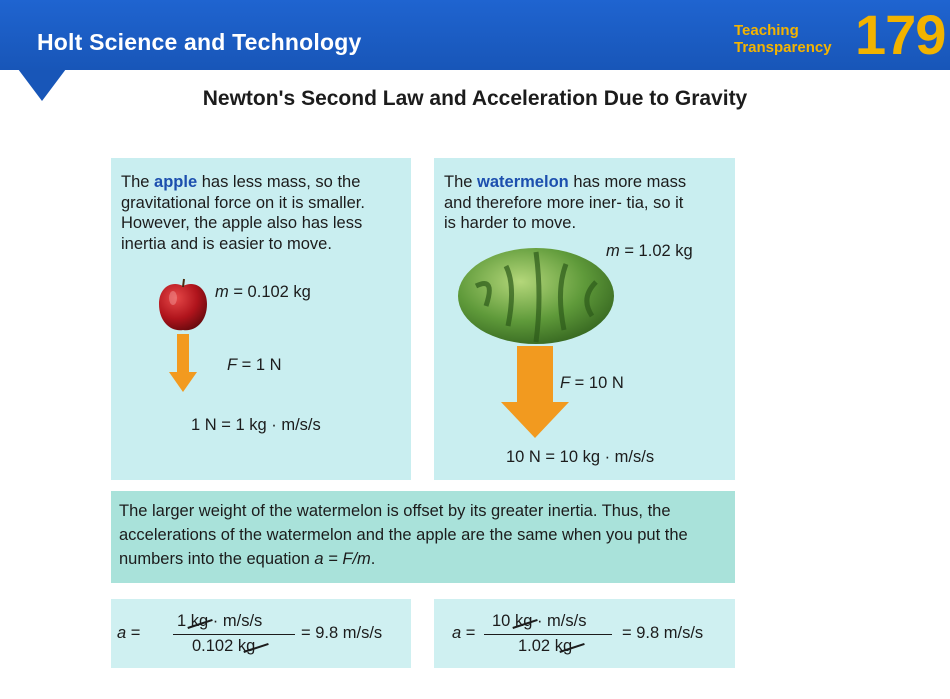  I want to click on watermelon-eq-lhs: a =, so click(463, 633).